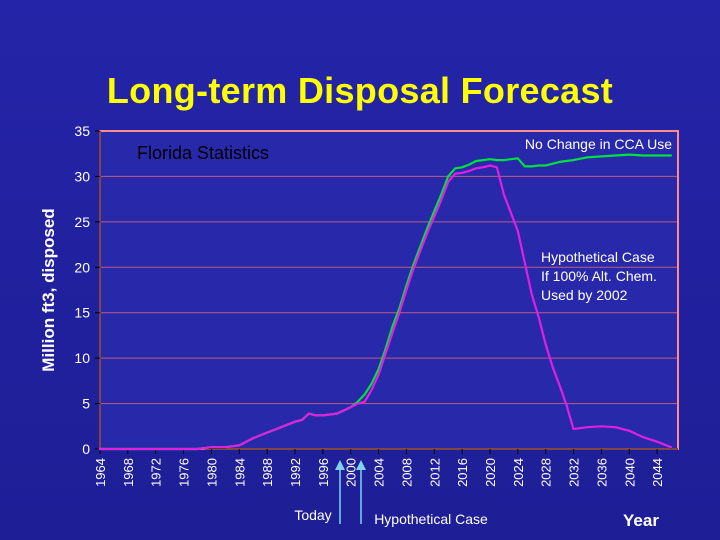  What do you see at coordinates (406, 472) in the screenshot?
I see `x-tick-label: 2008` at bounding box center [406, 472].